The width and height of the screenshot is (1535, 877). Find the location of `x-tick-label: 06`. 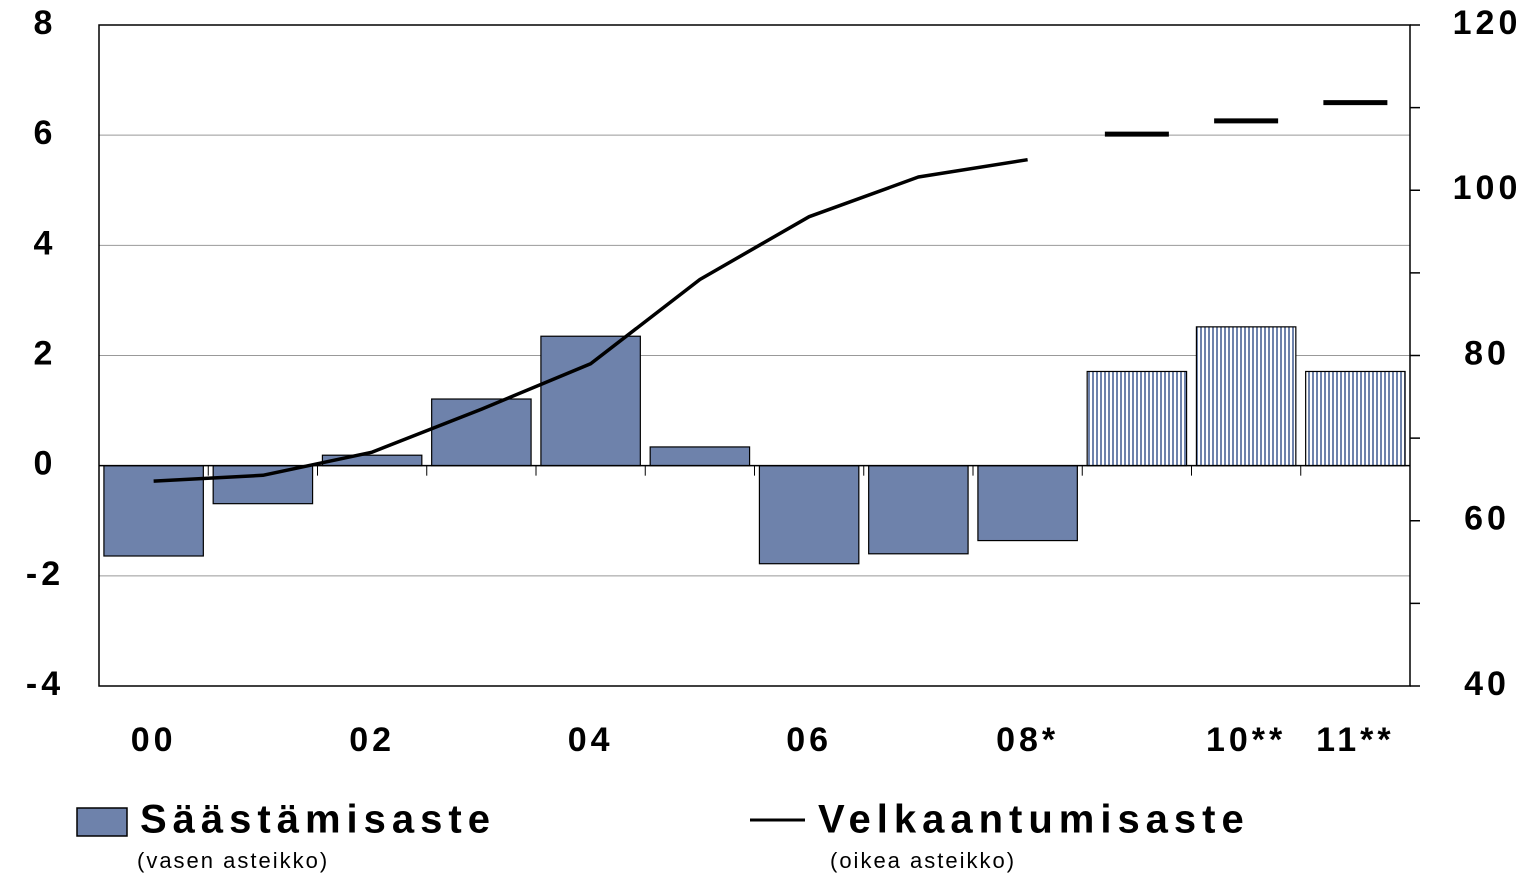

x-tick-label: 06 is located at coordinates (809, 740).